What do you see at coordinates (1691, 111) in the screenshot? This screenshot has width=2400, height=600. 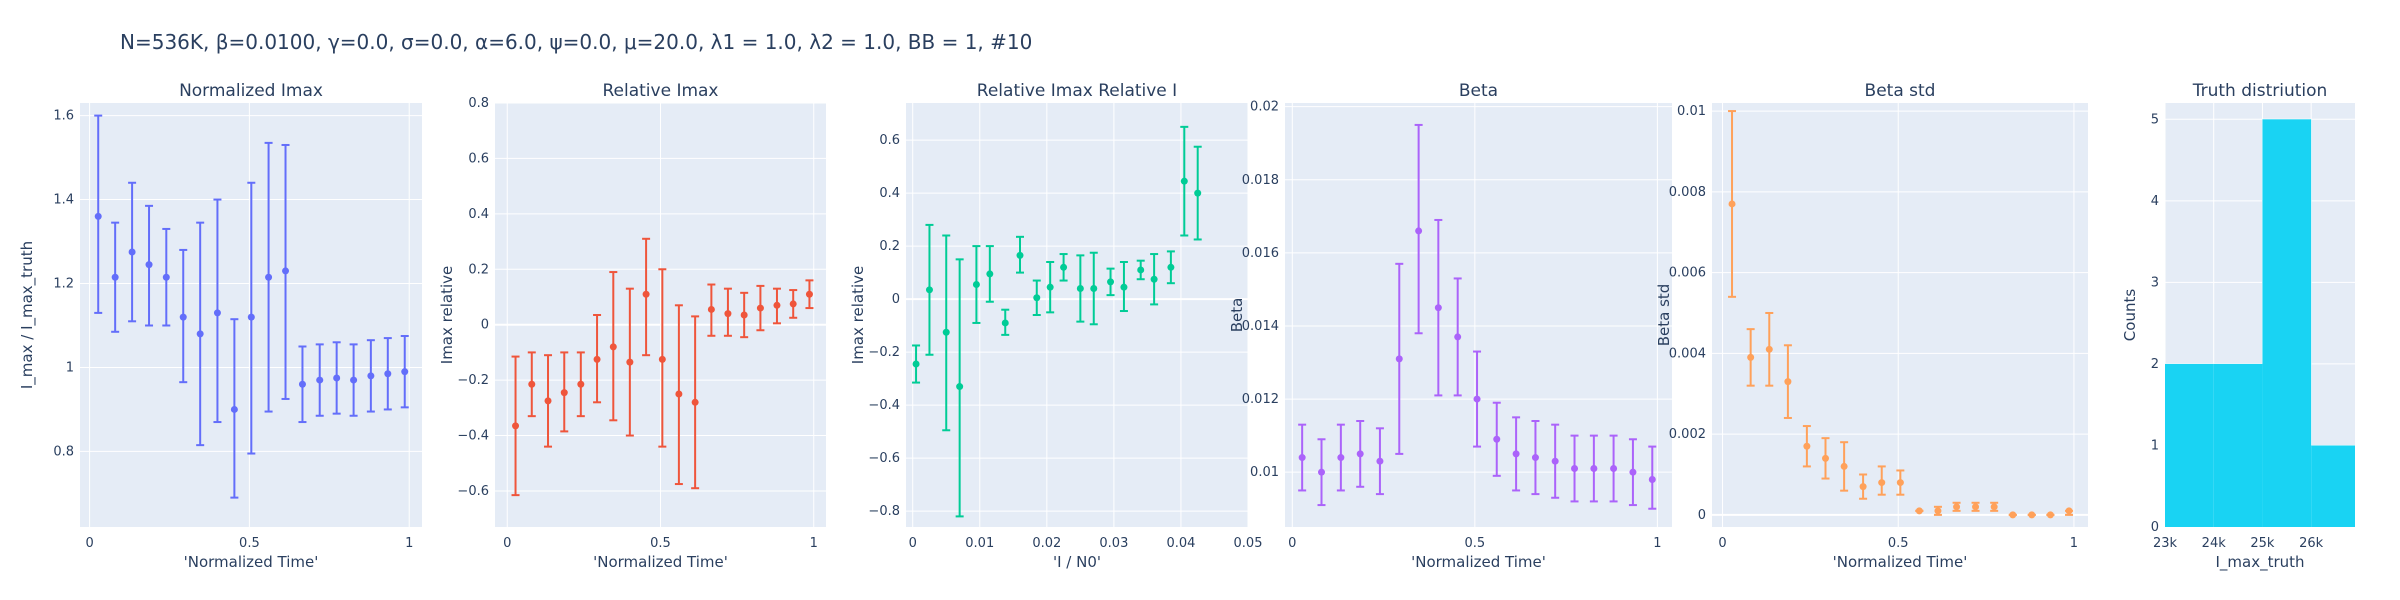 I see `y-tick-label: 0.01` at bounding box center [1691, 111].